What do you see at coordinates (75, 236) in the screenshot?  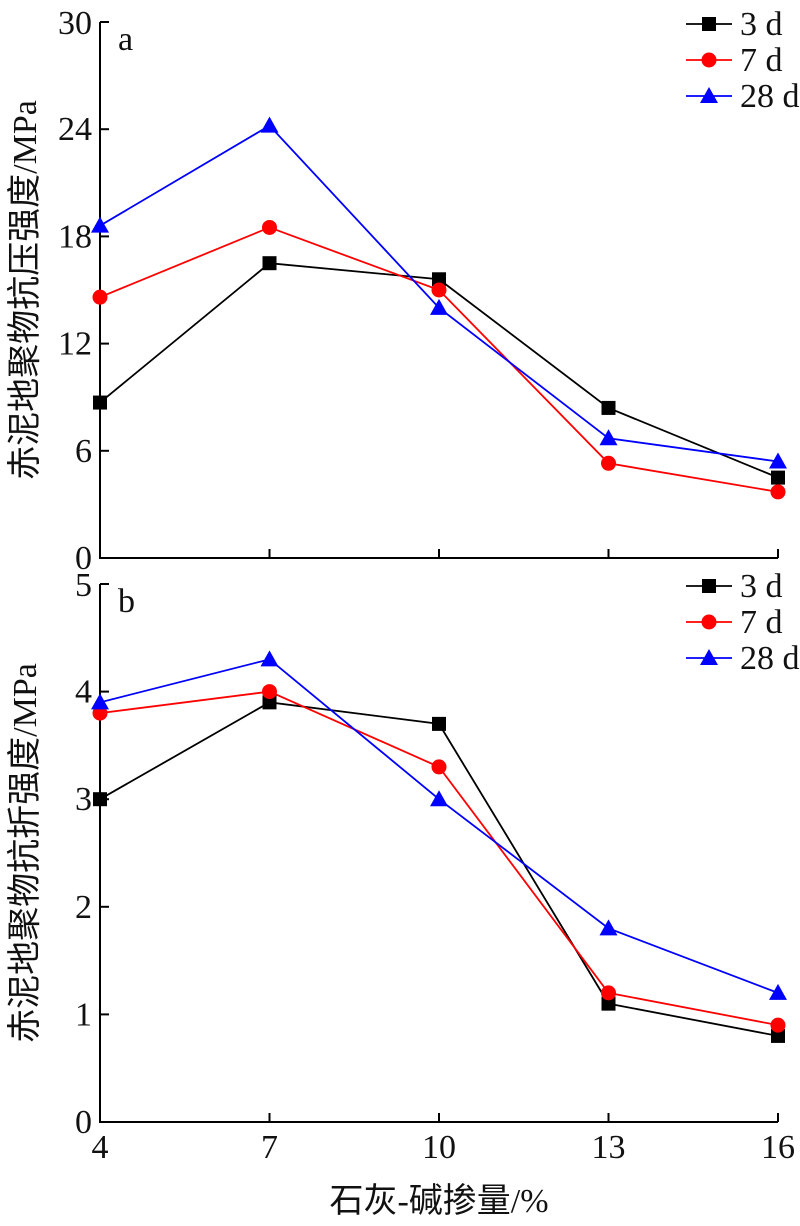 I see `y-tick-label: 18` at bounding box center [75, 236].